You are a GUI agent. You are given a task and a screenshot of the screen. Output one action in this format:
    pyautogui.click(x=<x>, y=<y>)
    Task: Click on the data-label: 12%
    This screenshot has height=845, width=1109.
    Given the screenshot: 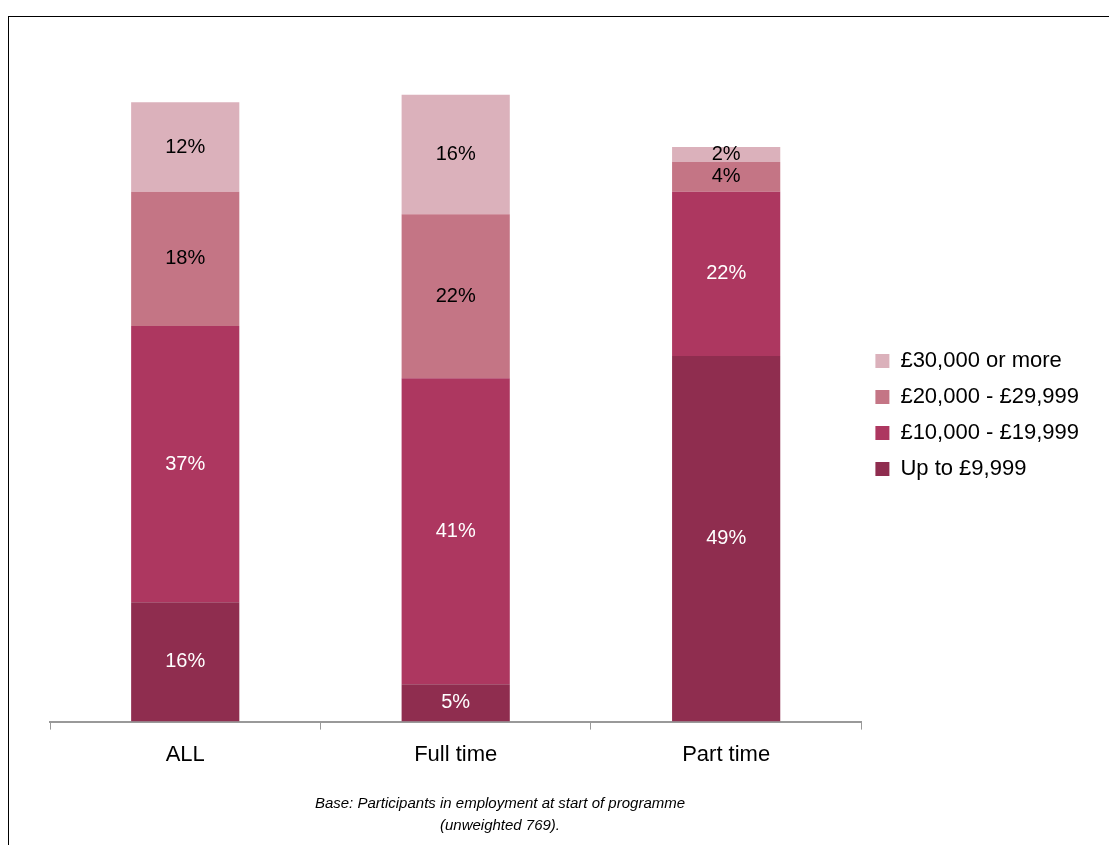 What is the action you would take?
    pyautogui.click(x=185, y=145)
    